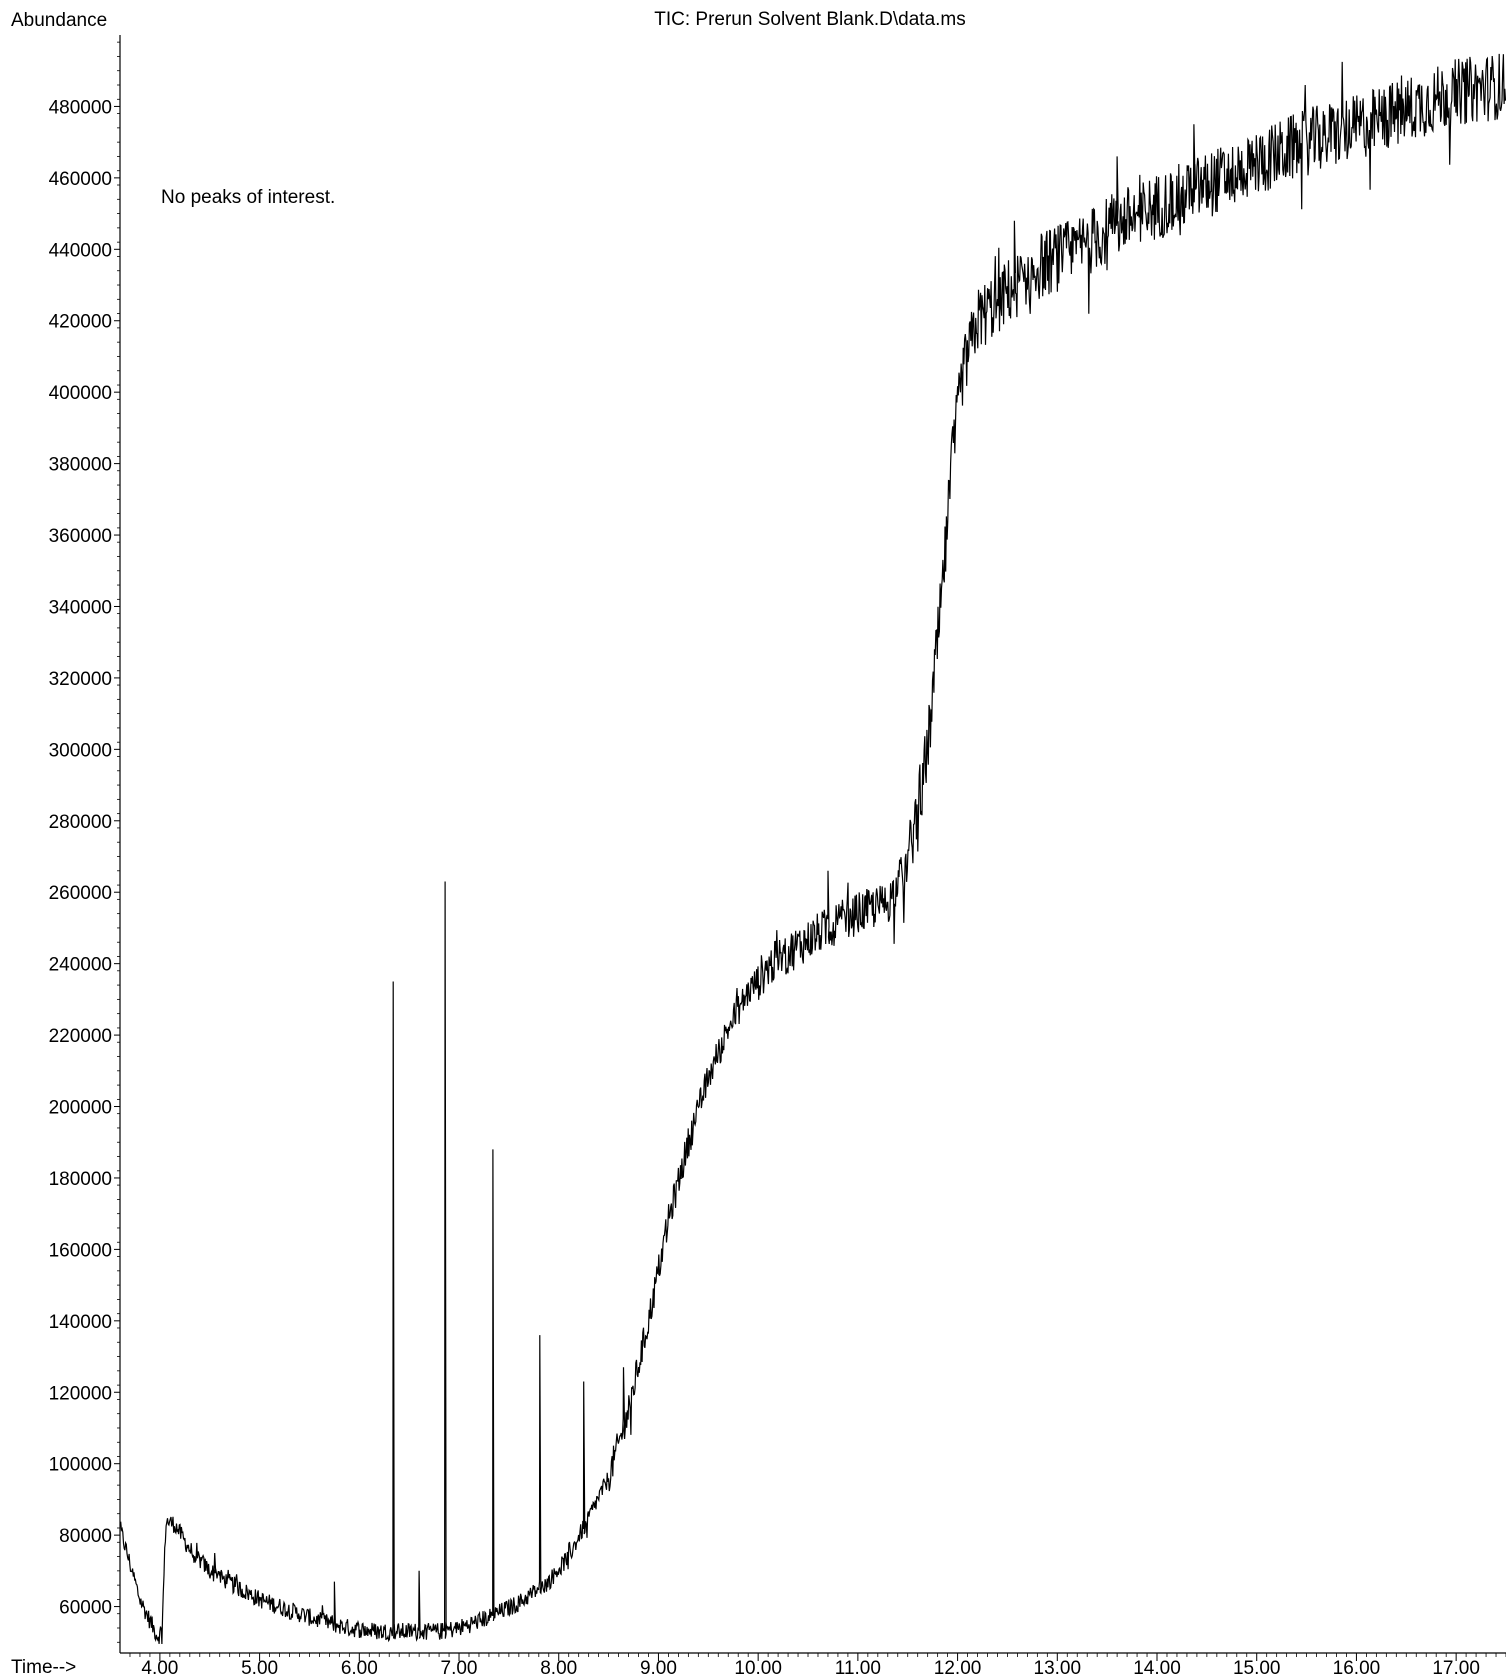 The image size is (1506, 1680). I want to click on y-tick-label: 380000, so click(80, 465).